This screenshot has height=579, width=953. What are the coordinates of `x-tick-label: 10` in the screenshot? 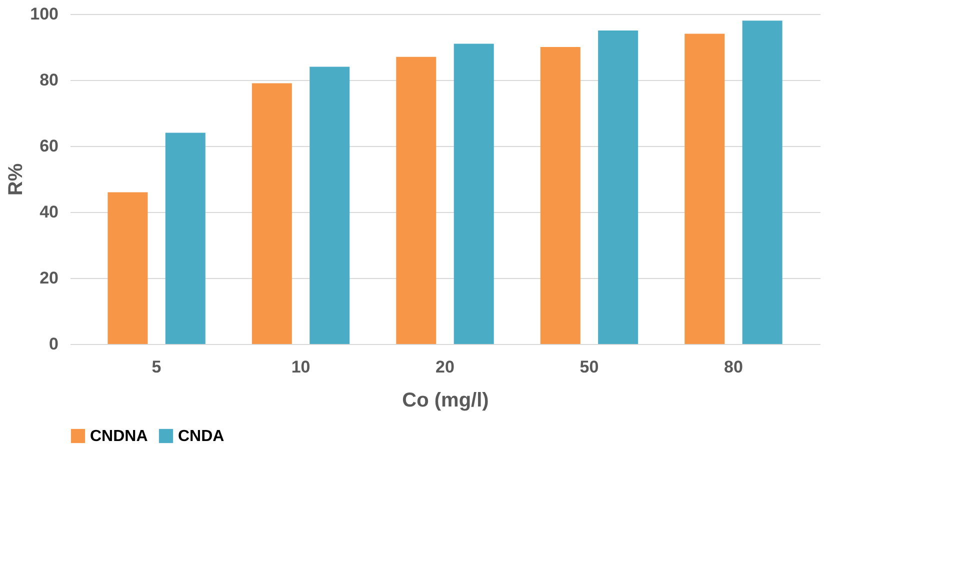 It's located at (300, 367).